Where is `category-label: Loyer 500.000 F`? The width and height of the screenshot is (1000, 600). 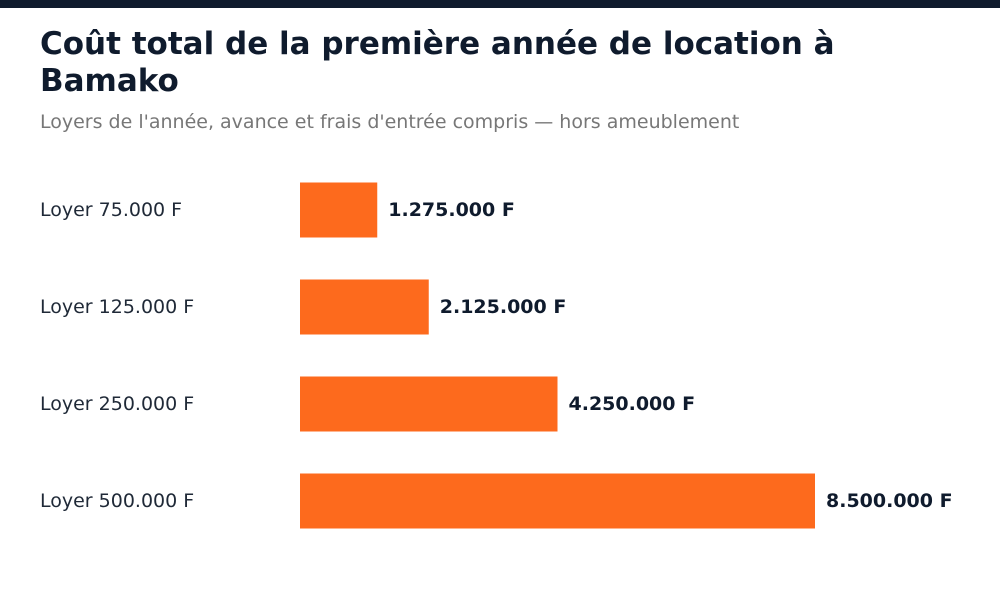
category-label: Loyer 500.000 F is located at coordinates (117, 501).